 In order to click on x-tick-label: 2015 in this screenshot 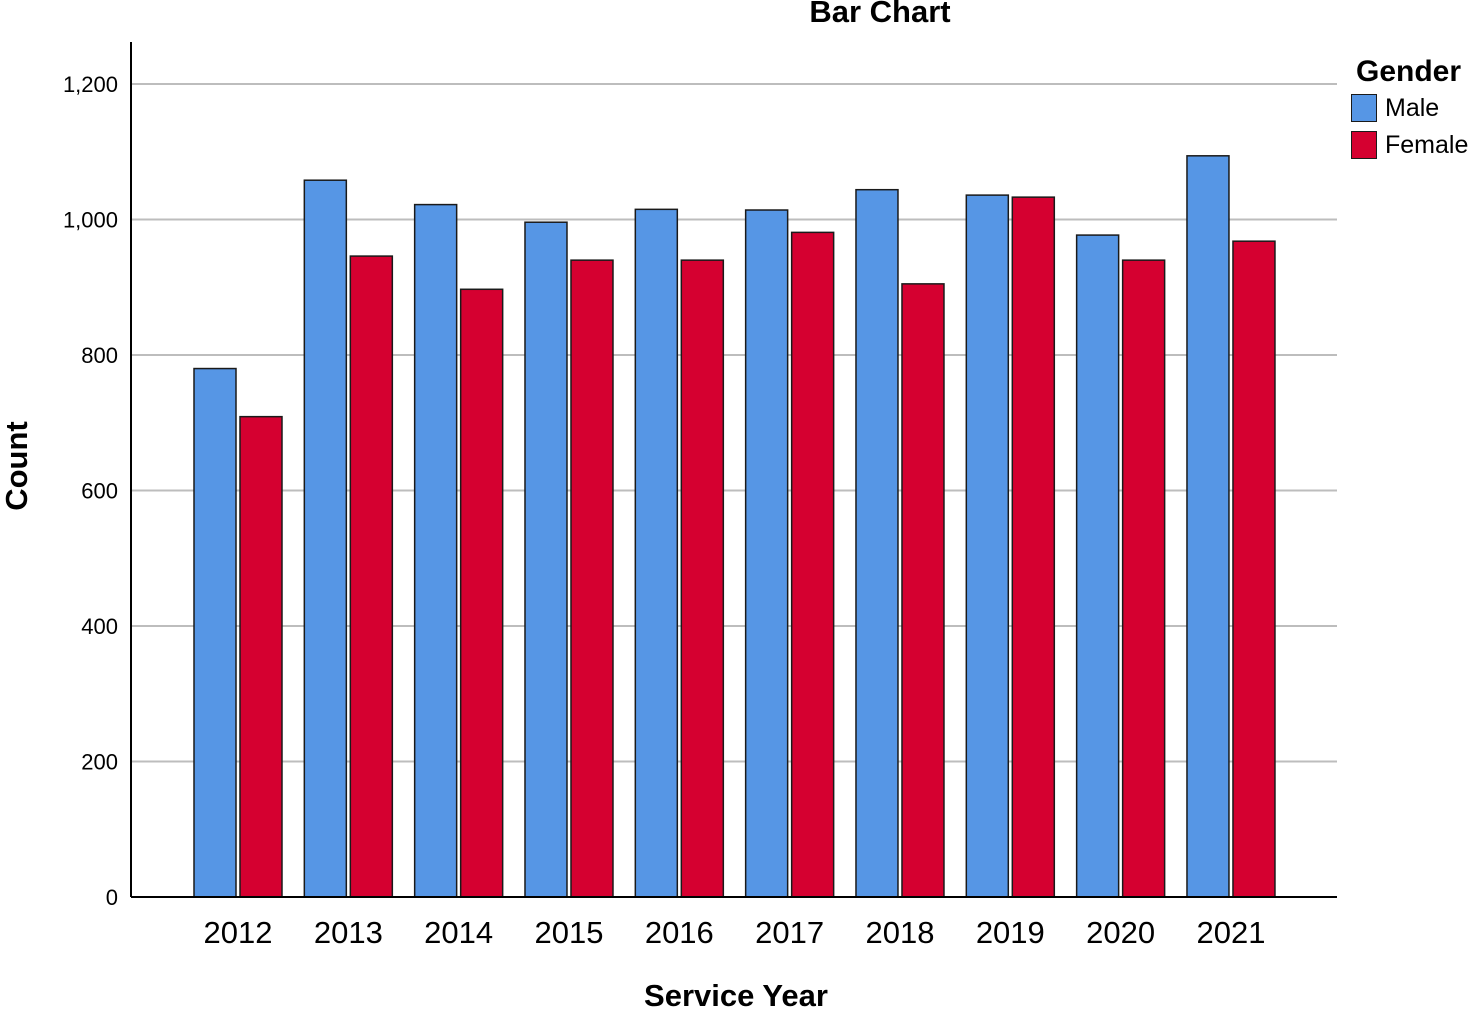, I will do `click(569, 932)`.